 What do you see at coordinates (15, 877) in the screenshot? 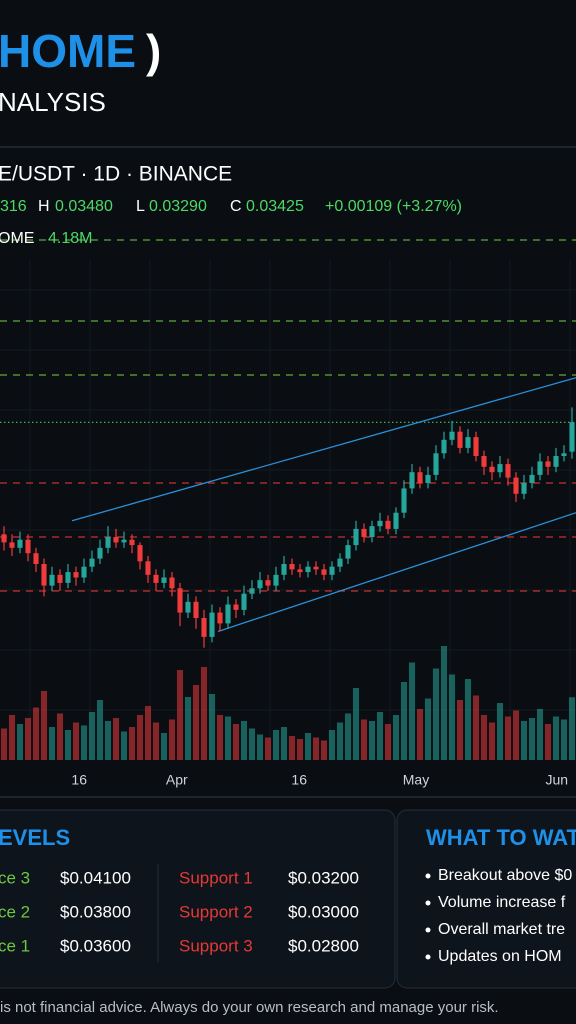
I see `resistance-label: ce 3` at bounding box center [15, 877].